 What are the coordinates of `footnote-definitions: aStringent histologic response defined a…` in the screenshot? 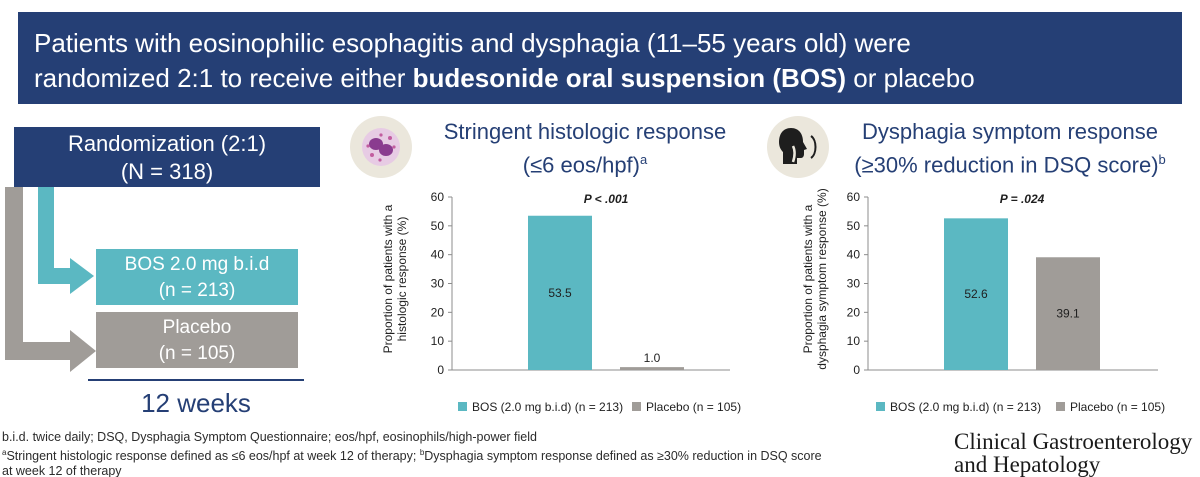 It's located at (442, 454).